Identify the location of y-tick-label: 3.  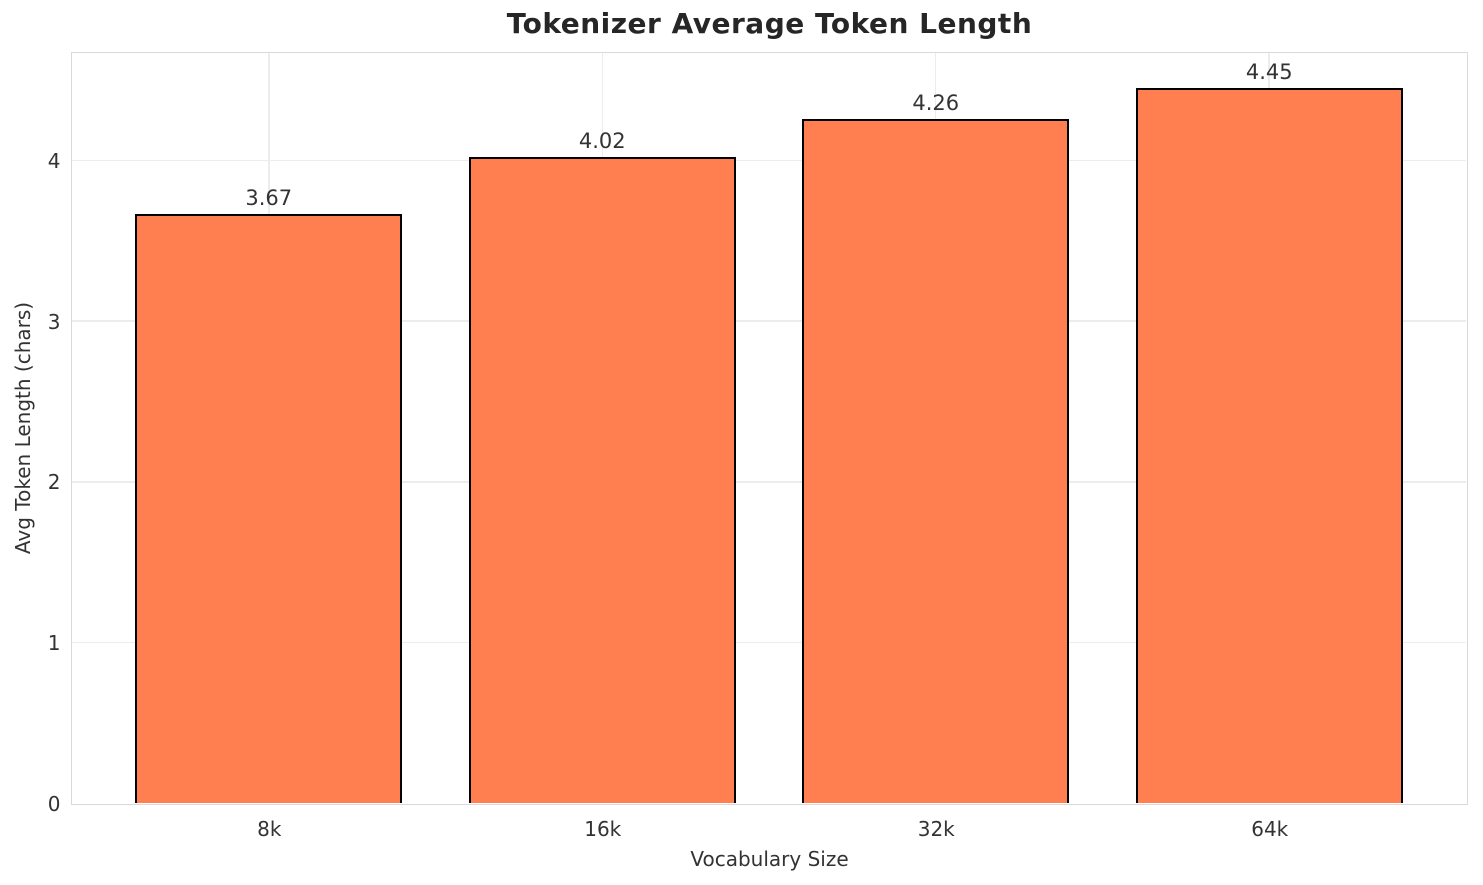
(54, 321).